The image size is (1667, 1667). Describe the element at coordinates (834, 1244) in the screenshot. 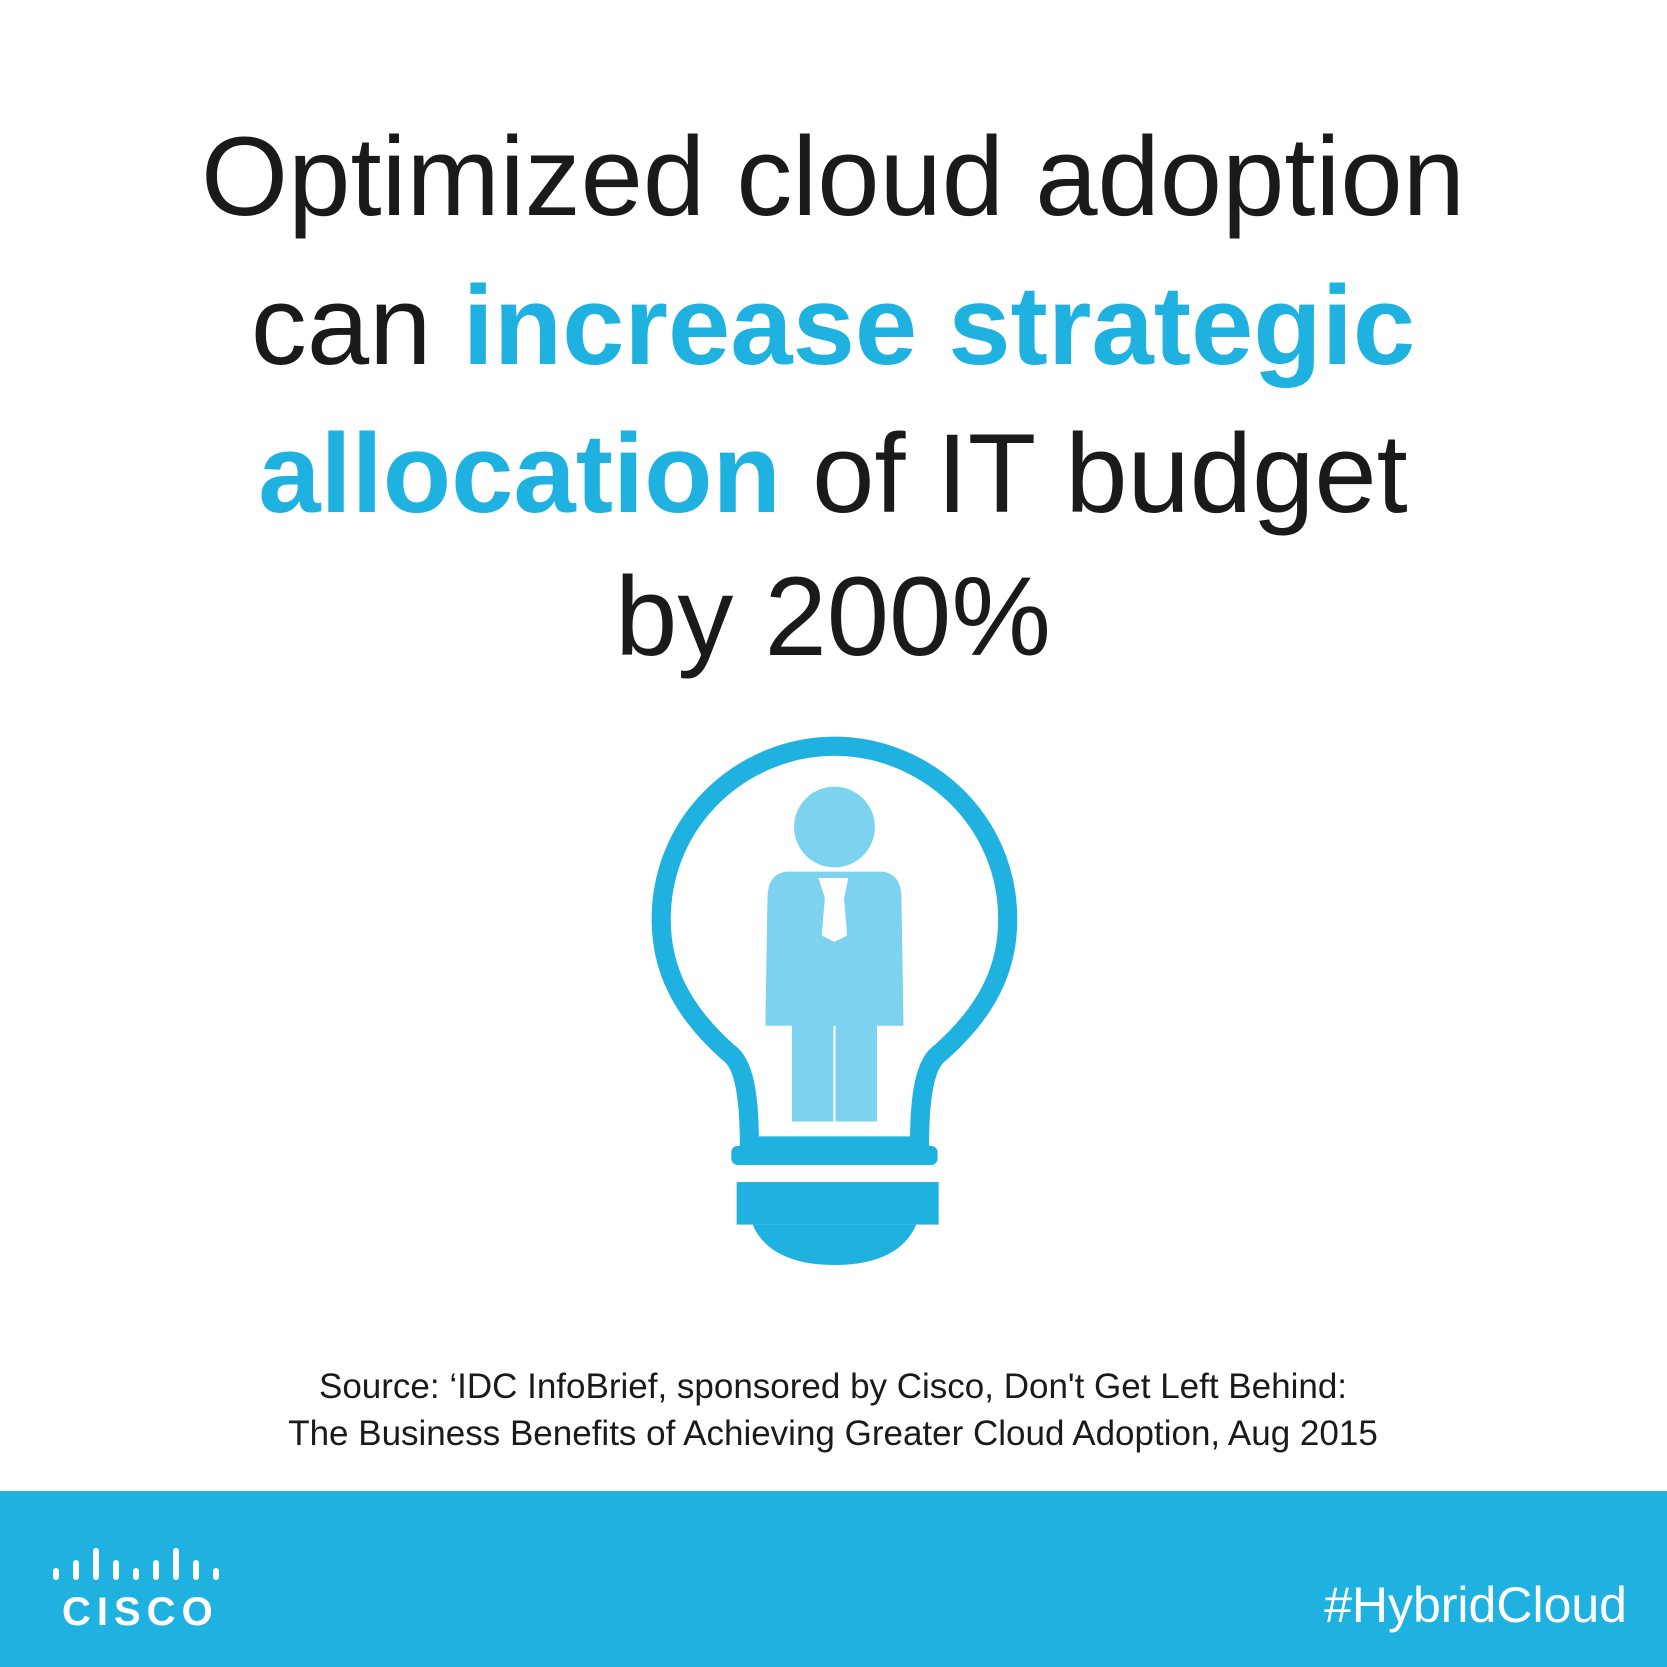

I see `bulb-cap` at that location.